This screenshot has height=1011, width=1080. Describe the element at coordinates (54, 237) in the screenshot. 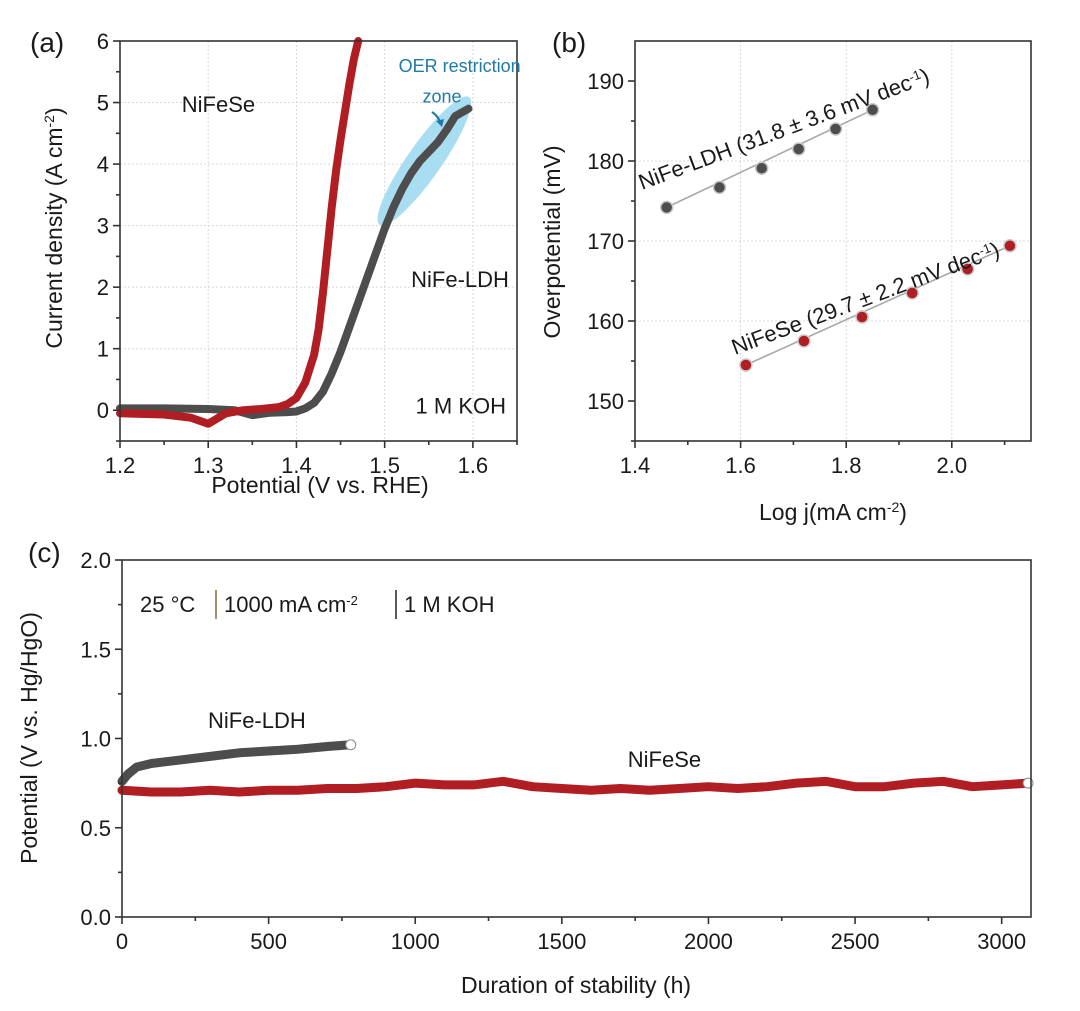

I see `panel-a-y-axis-title-main: Current density (A cm` at that location.